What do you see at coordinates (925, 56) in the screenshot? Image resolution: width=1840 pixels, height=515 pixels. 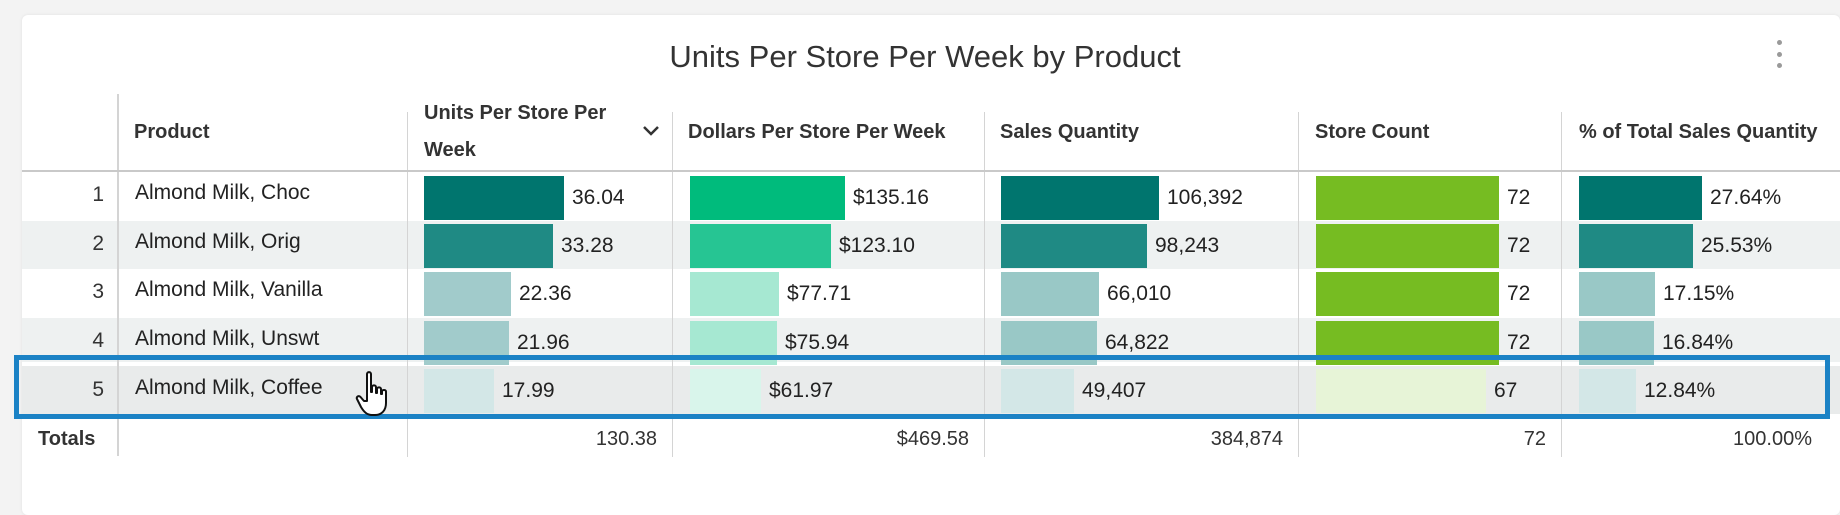 I see `chart-title: Units Per Store Per Week by Product` at bounding box center [925, 56].